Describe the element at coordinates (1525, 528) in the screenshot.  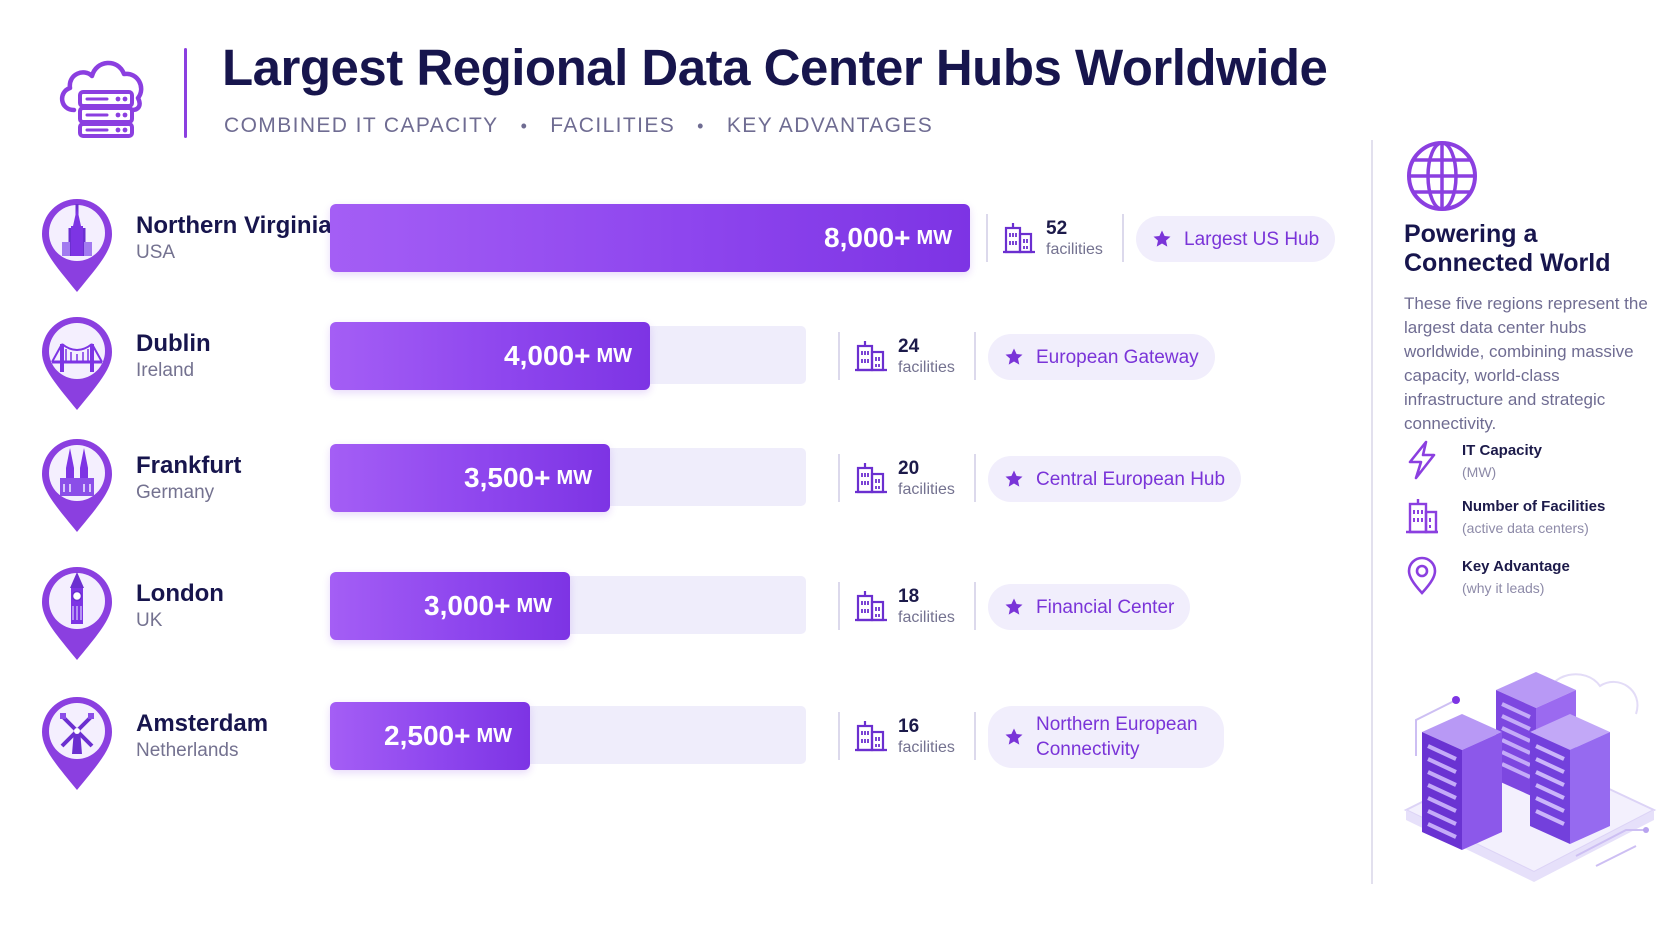
I see `legend-sub: (active data centers)` at that location.